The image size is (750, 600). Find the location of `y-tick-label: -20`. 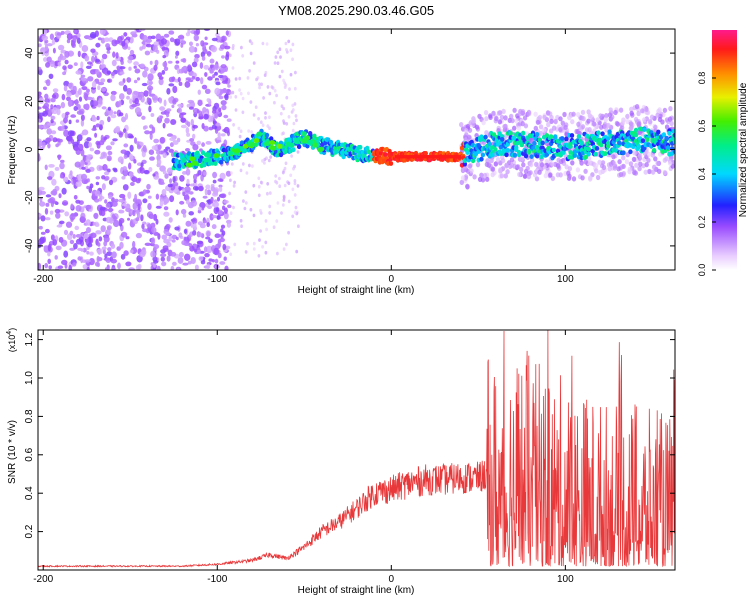

y-tick-label: -20 is located at coordinates (29, 197).